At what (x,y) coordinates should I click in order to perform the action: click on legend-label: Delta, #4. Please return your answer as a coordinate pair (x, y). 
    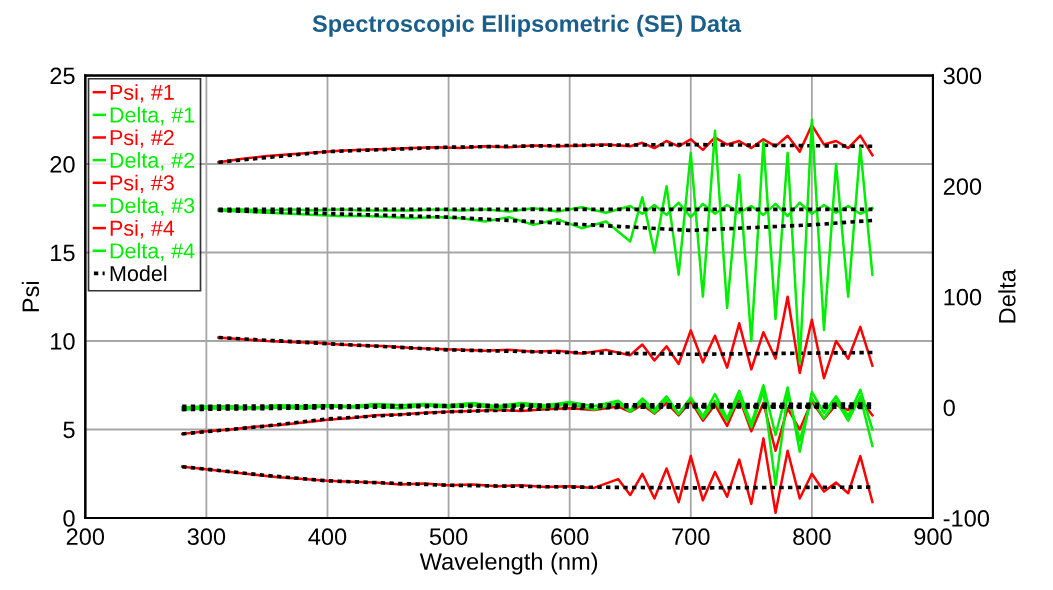
    Looking at the image, I should click on (152, 252).